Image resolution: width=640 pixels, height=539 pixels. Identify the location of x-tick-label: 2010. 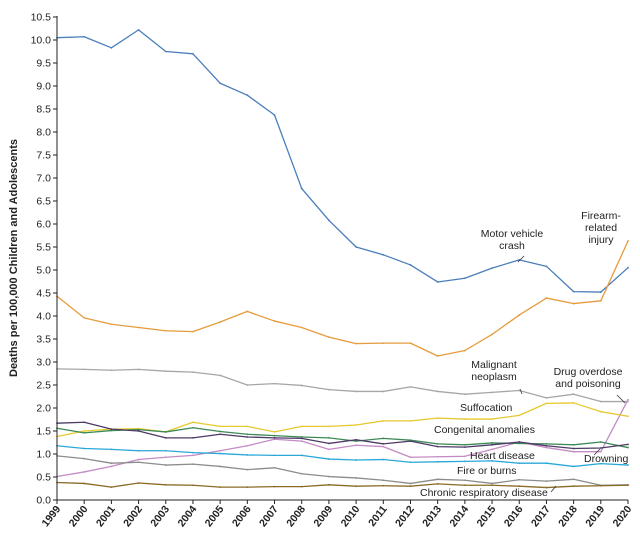
(351, 516).